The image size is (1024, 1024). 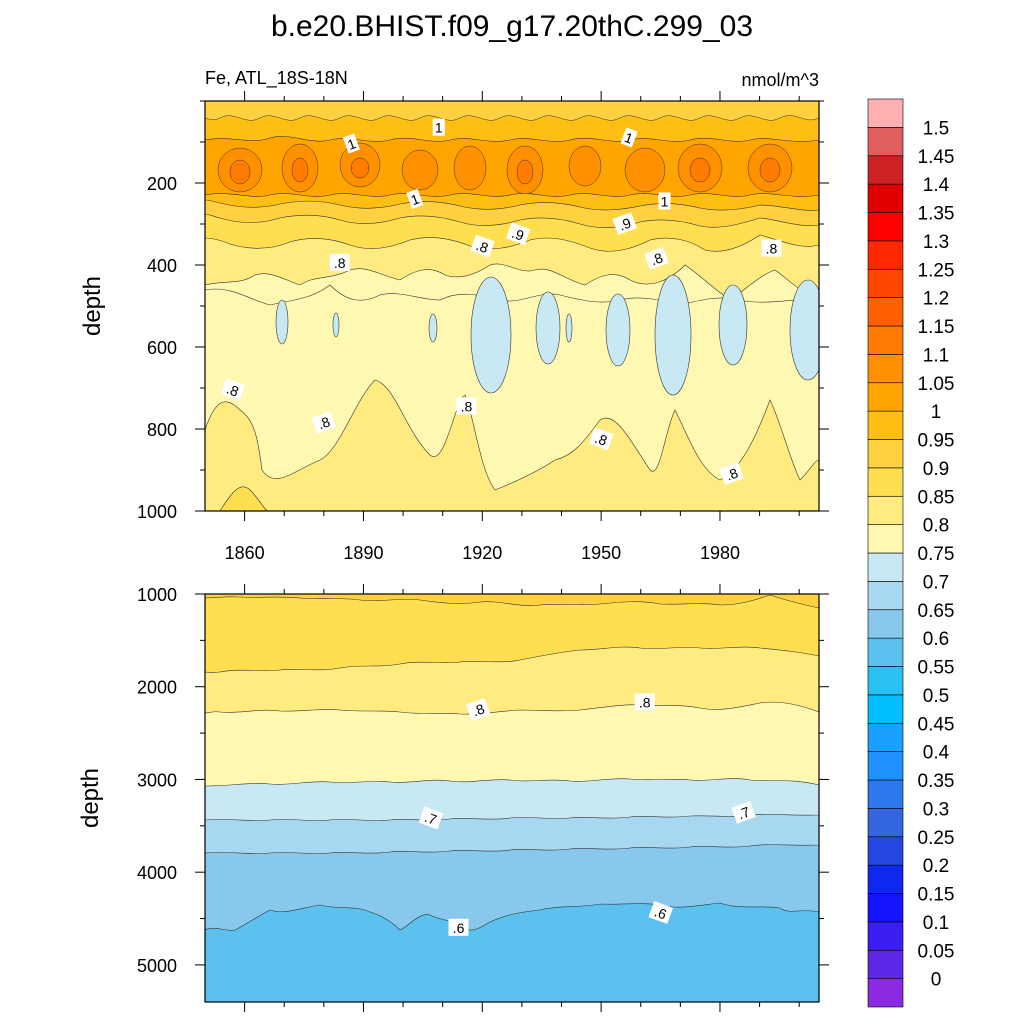 What do you see at coordinates (936, 384) in the screenshot?
I see `colorbar-level-label: 1.05` at bounding box center [936, 384].